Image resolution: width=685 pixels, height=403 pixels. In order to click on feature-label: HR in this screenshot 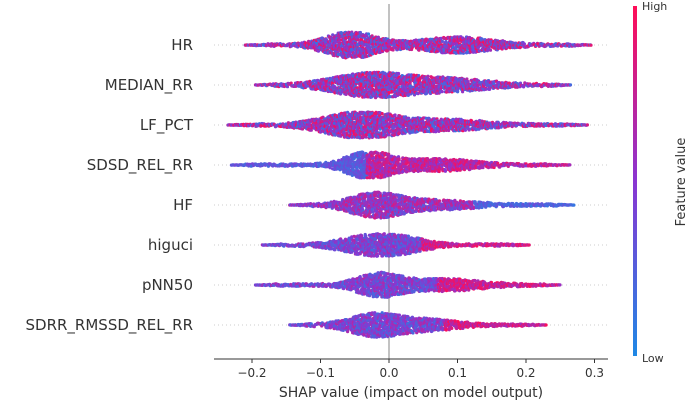, I will do `click(182, 45)`.